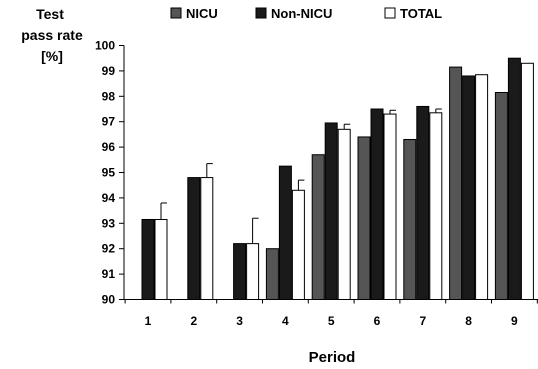 Image resolution: width=538 pixels, height=369 pixels. I want to click on x-tick-label: 8, so click(468, 321).